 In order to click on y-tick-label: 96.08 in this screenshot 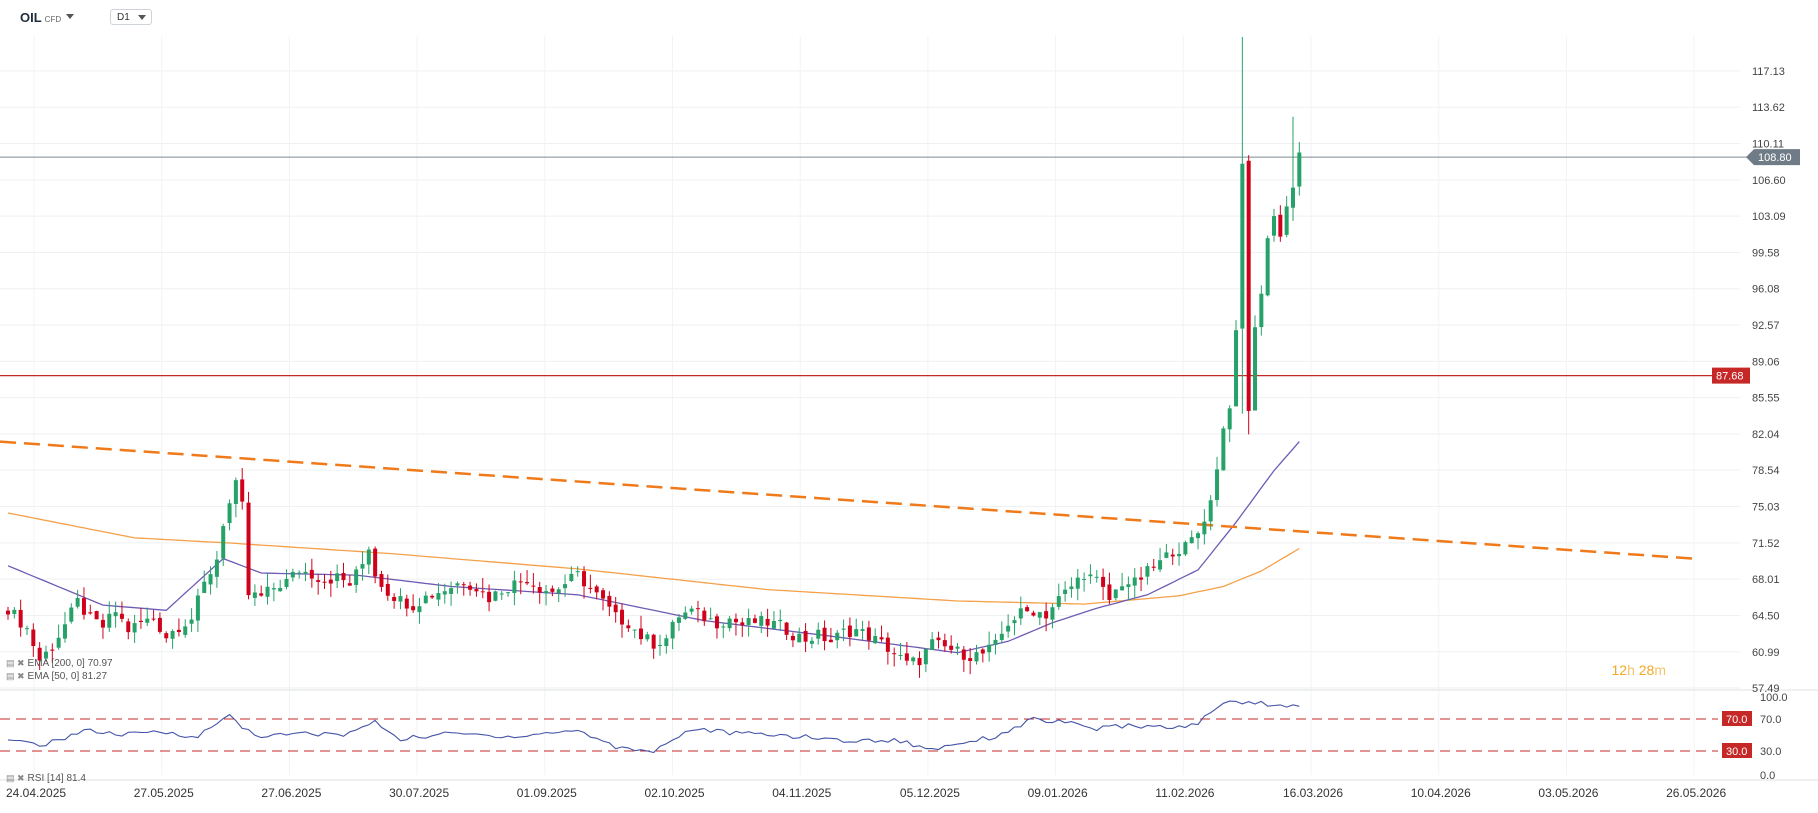, I will do `click(1766, 290)`.